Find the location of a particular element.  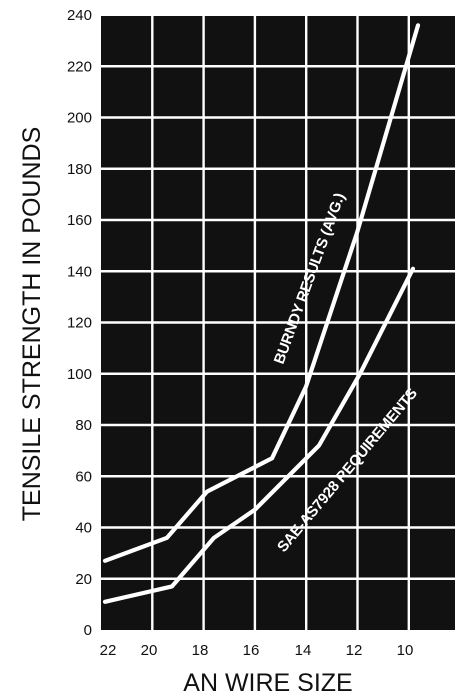

y-tick-label: 120 is located at coordinates (79, 323).